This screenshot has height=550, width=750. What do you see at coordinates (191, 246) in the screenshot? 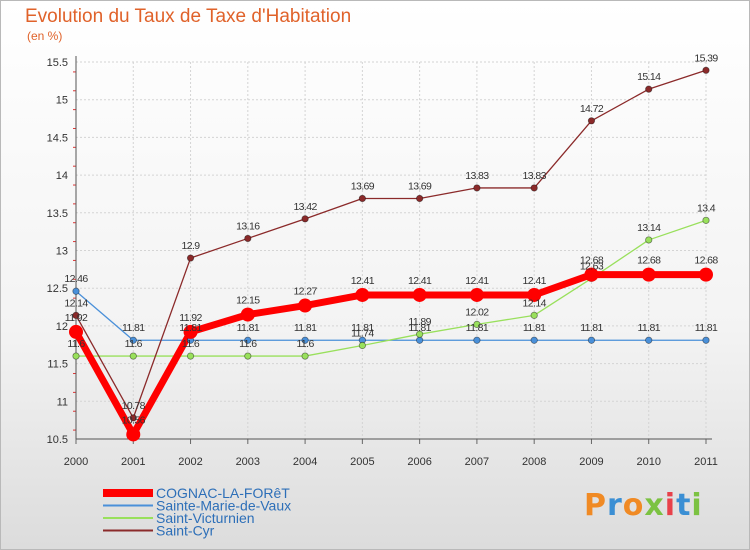
I see `data-label: 12.9` at bounding box center [191, 246].